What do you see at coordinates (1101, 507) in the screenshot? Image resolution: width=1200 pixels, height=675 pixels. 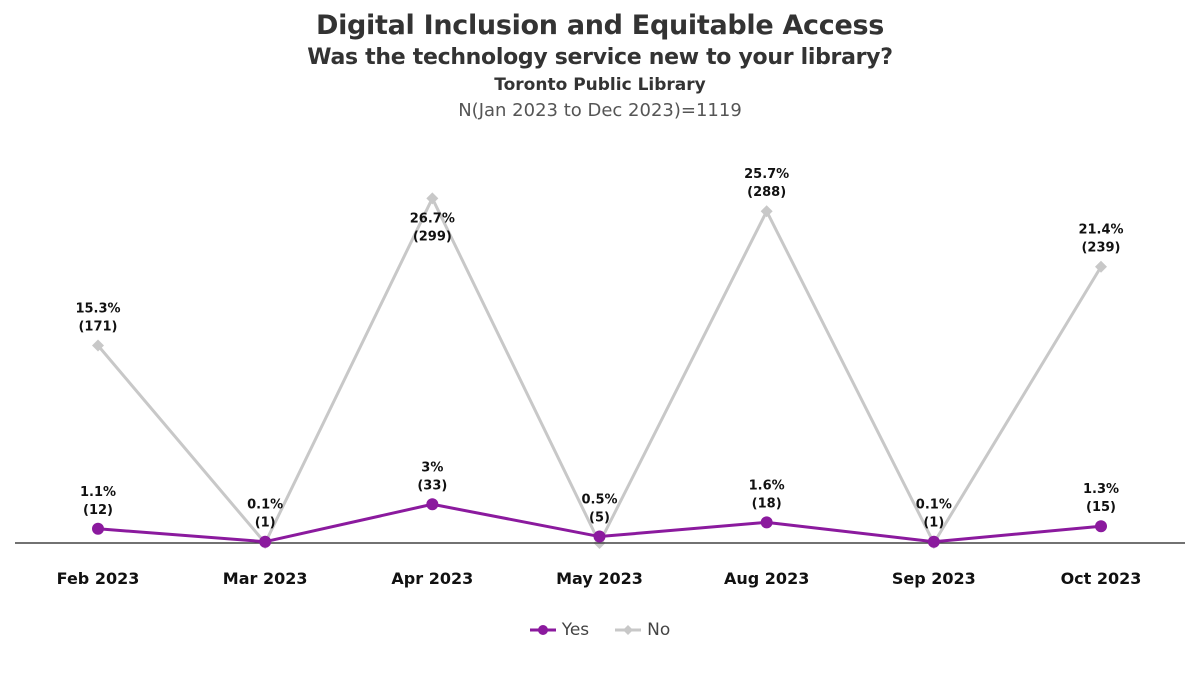 I see `count-label-yes: (15)` at bounding box center [1101, 507].